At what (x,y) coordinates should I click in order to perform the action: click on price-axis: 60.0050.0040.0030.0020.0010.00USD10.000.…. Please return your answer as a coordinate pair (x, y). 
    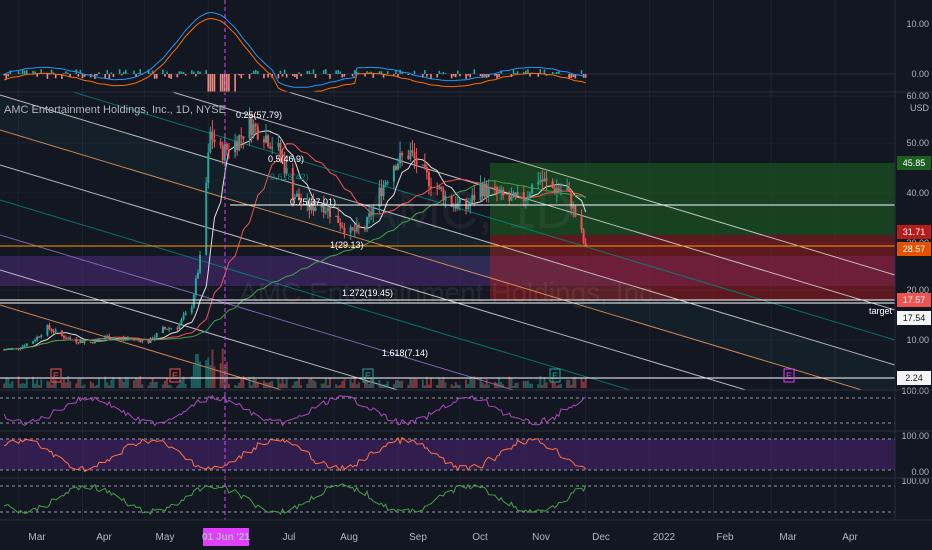
    Looking at the image, I should click on (900, 252).